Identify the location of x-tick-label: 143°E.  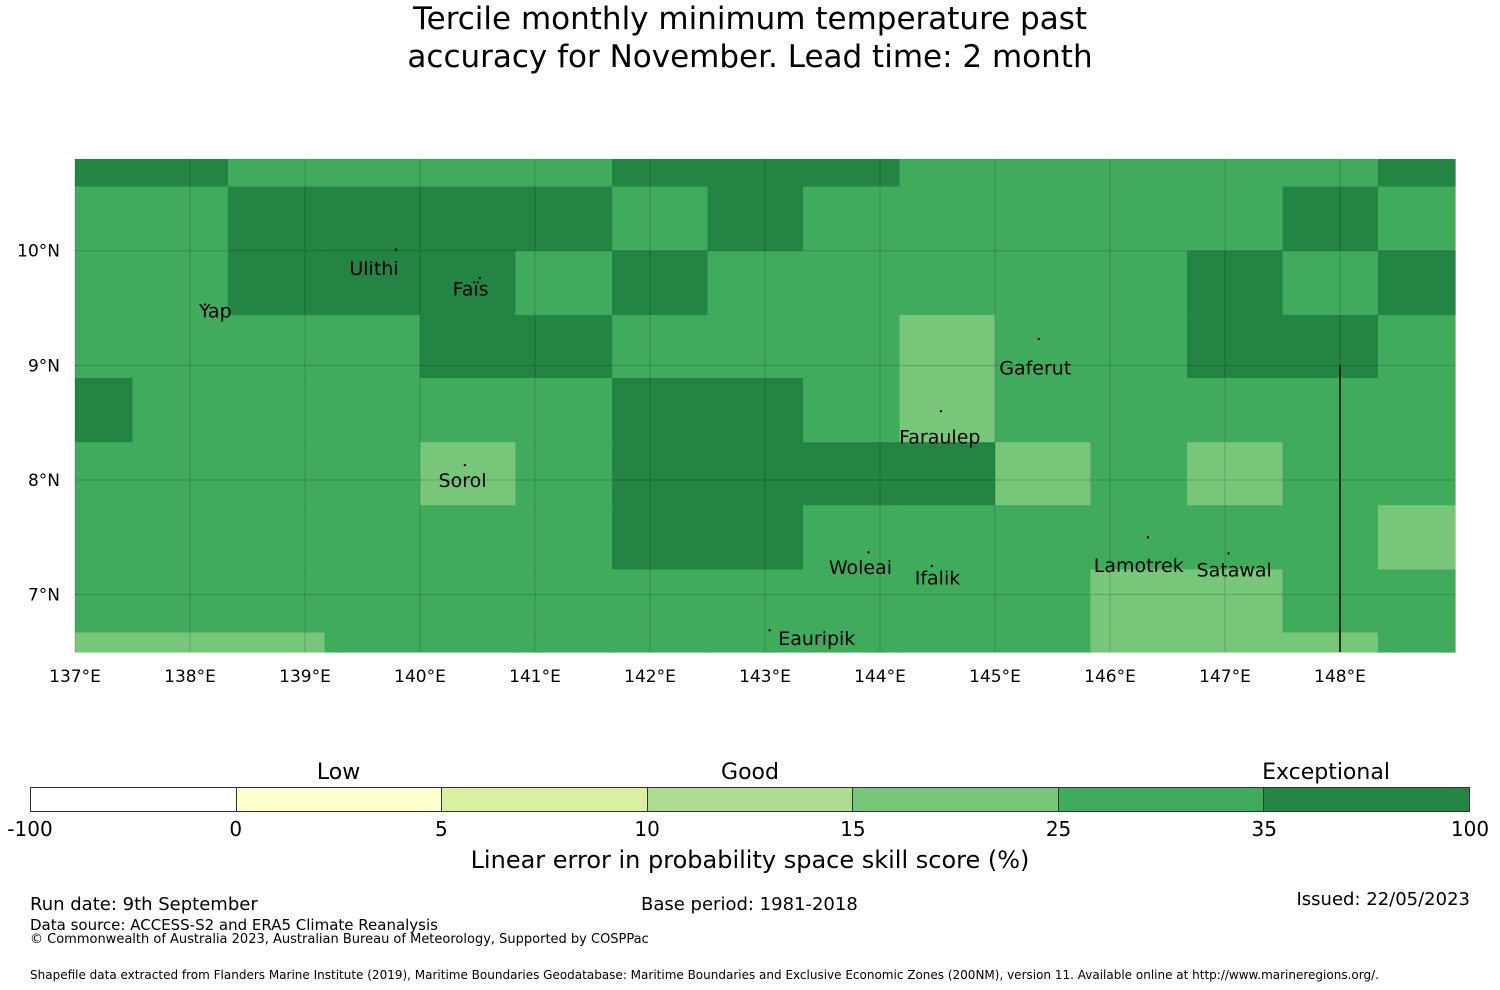
(765, 677).